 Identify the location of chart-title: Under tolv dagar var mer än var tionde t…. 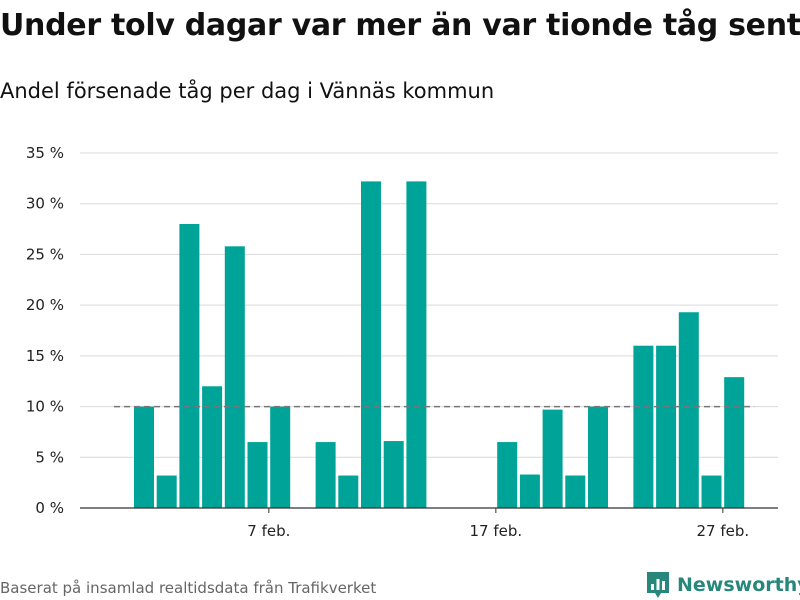
(400, 25).